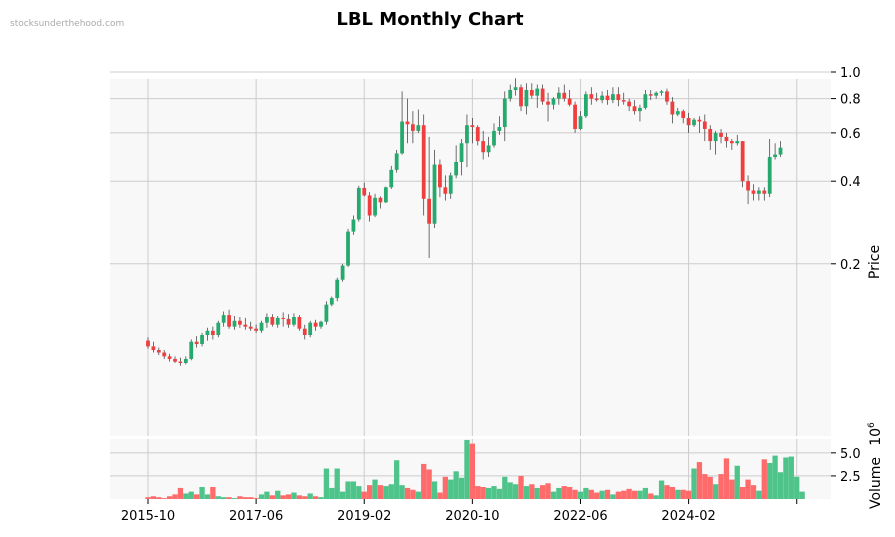  Describe the element at coordinates (148, 516) in the screenshot. I see `x-tick-label: 2015-10` at that location.